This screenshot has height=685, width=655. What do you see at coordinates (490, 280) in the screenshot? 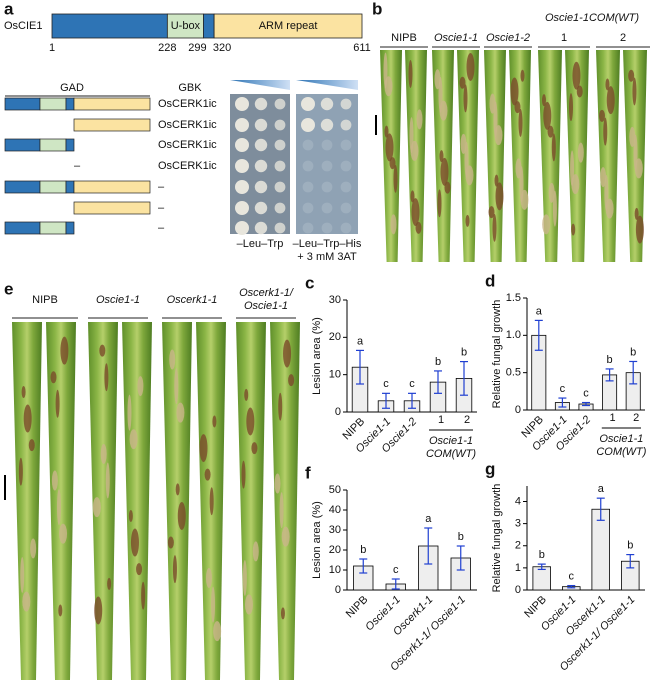
I see `panel-letter: d` at bounding box center [490, 280].